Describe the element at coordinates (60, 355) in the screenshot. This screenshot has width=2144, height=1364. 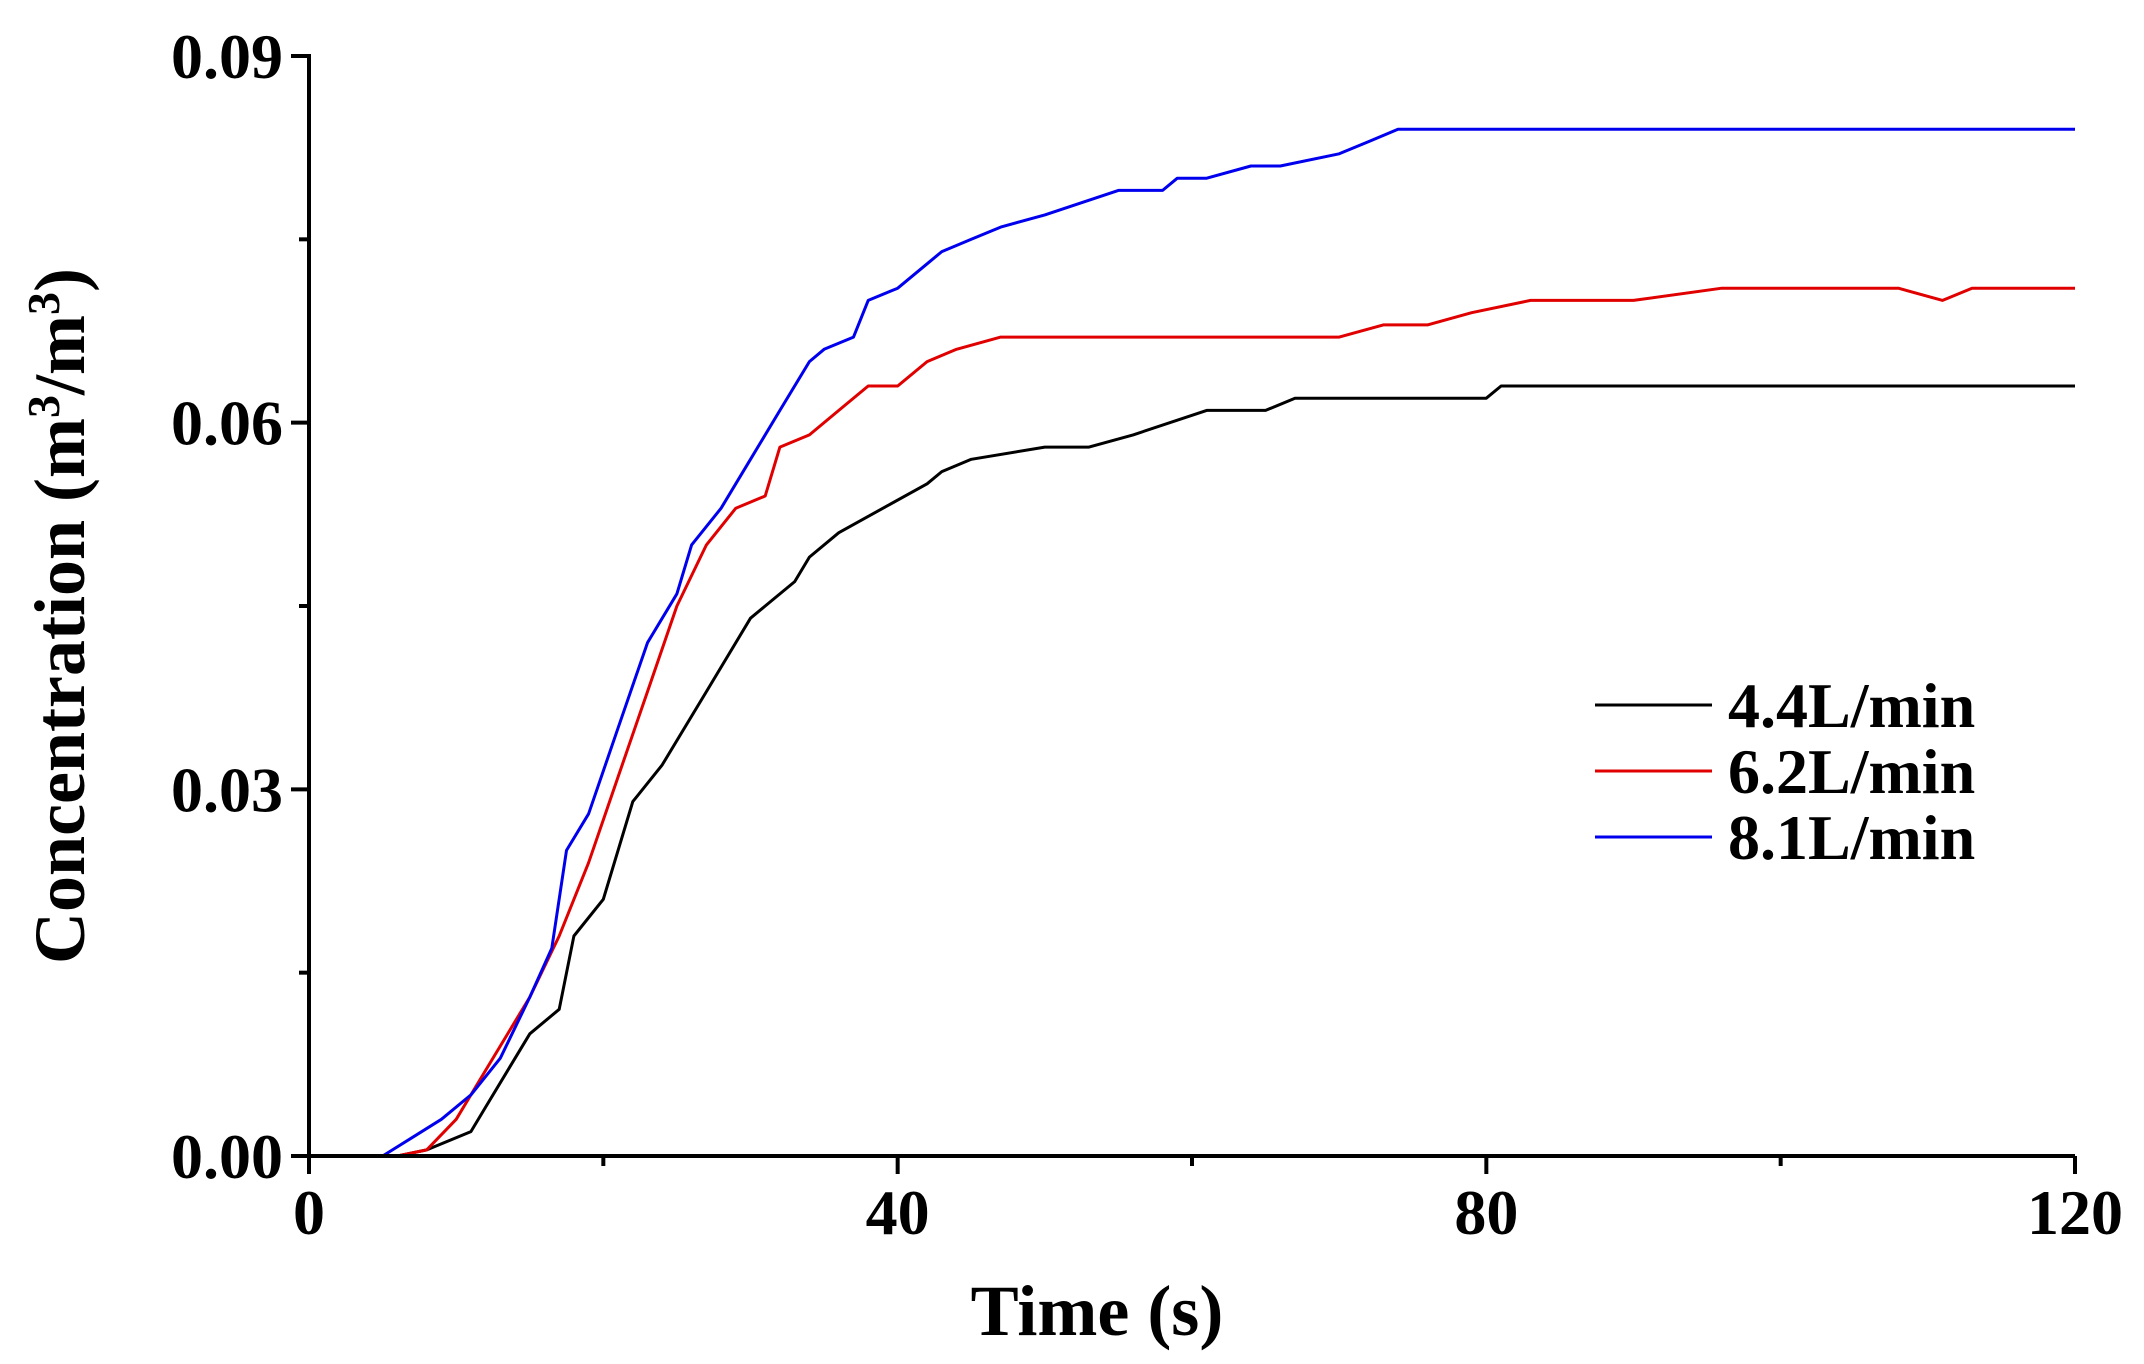
I see `y-axis-title-mid: /m` at that location.